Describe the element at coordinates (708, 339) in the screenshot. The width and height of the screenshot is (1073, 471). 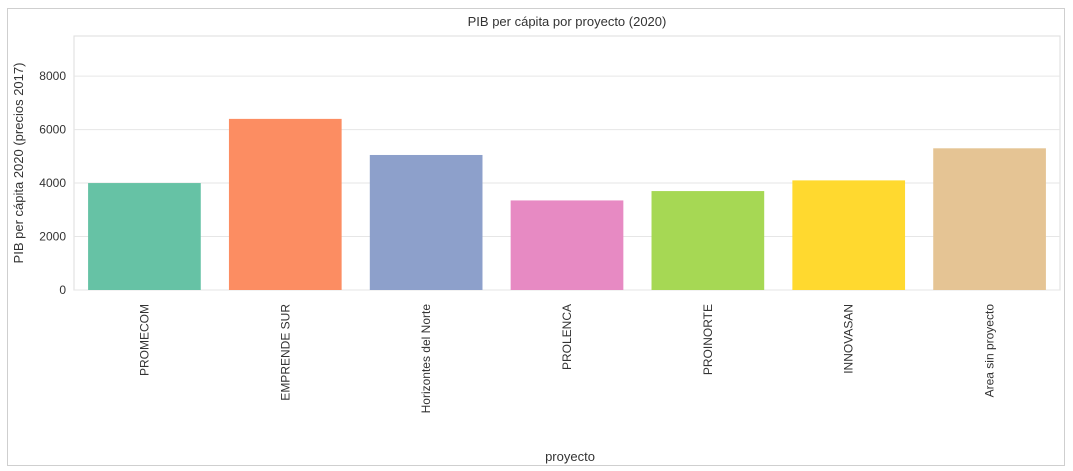
I see `x-tick-label: PROINORTE` at that location.